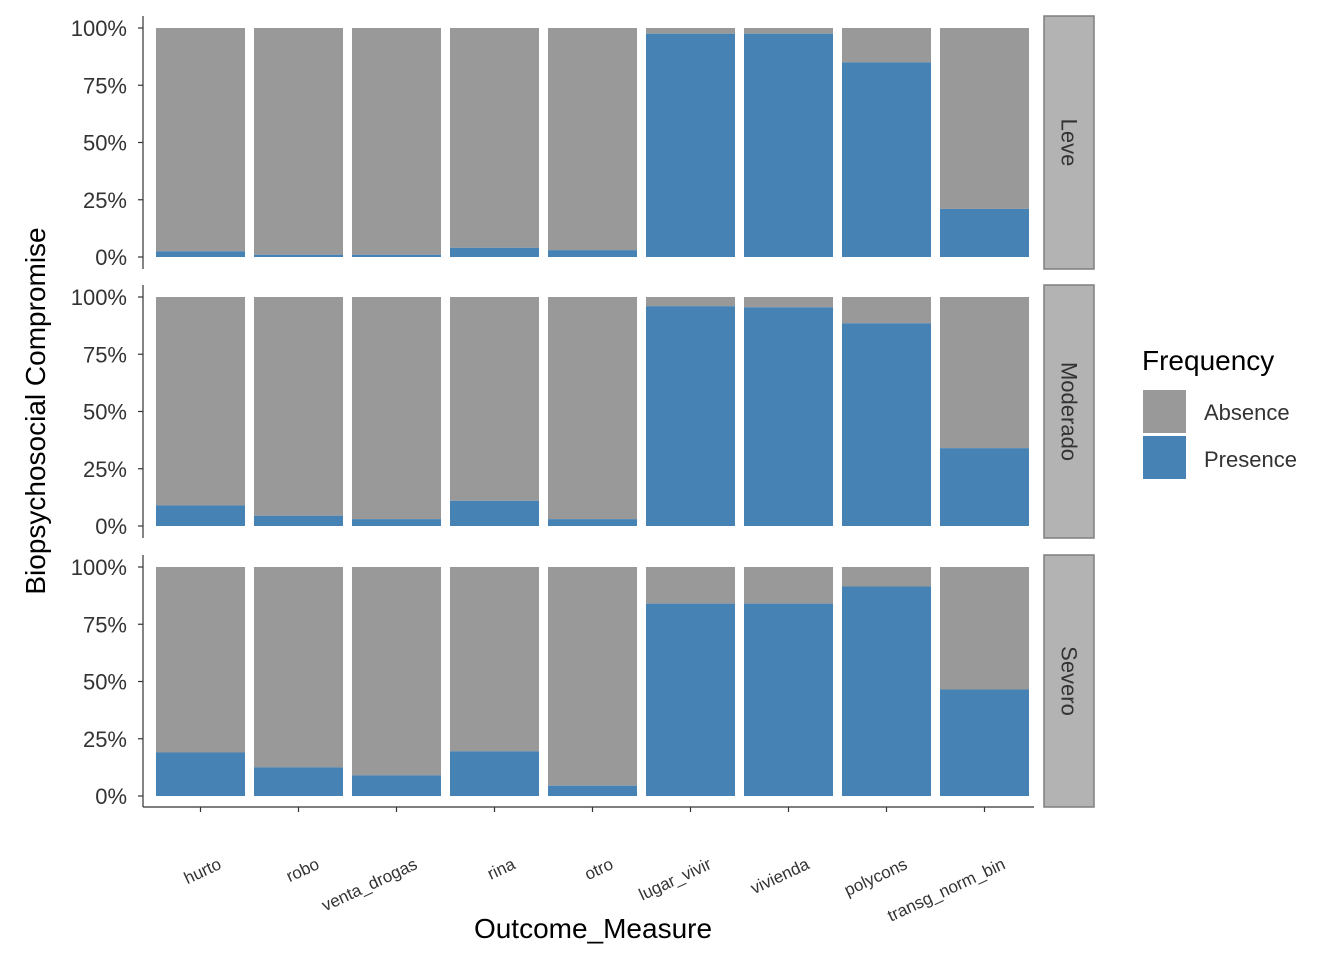  I want to click on legend: Frequency Absence Presence, so click(1219, 412).